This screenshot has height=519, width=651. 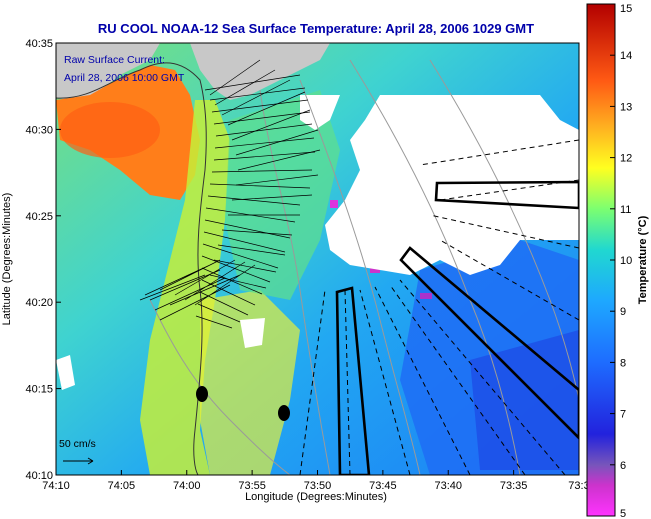 What do you see at coordinates (626, 9) in the screenshot?
I see `colorbar-tick-label: 15` at bounding box center [626, 9].